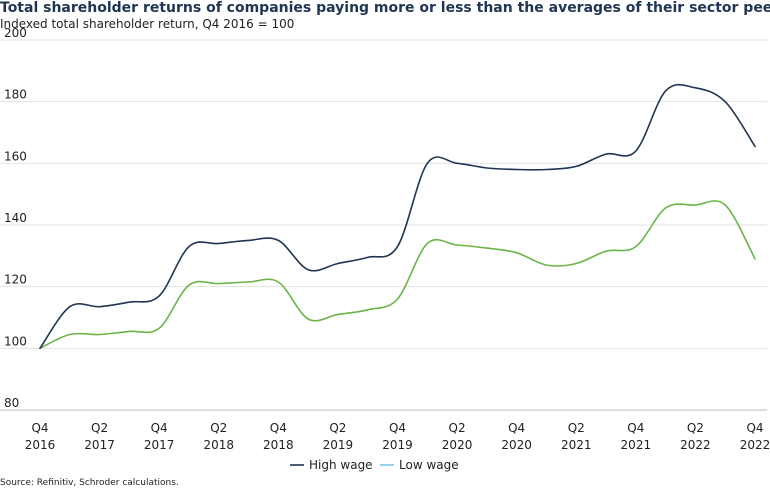 The image size is (770, 490). I want to click on x-tick-label: 2016, so click(40, 445).